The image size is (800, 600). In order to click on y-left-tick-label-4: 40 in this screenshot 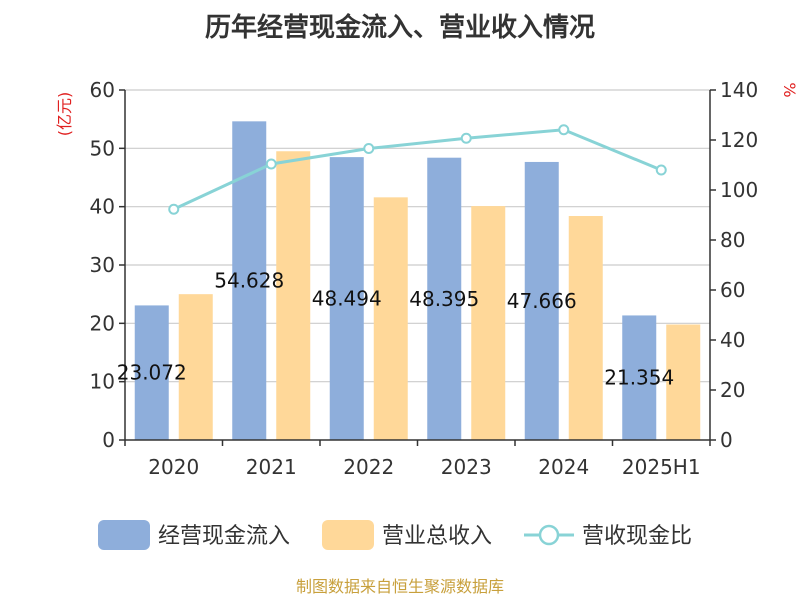, I will do `click(102, 207)`.